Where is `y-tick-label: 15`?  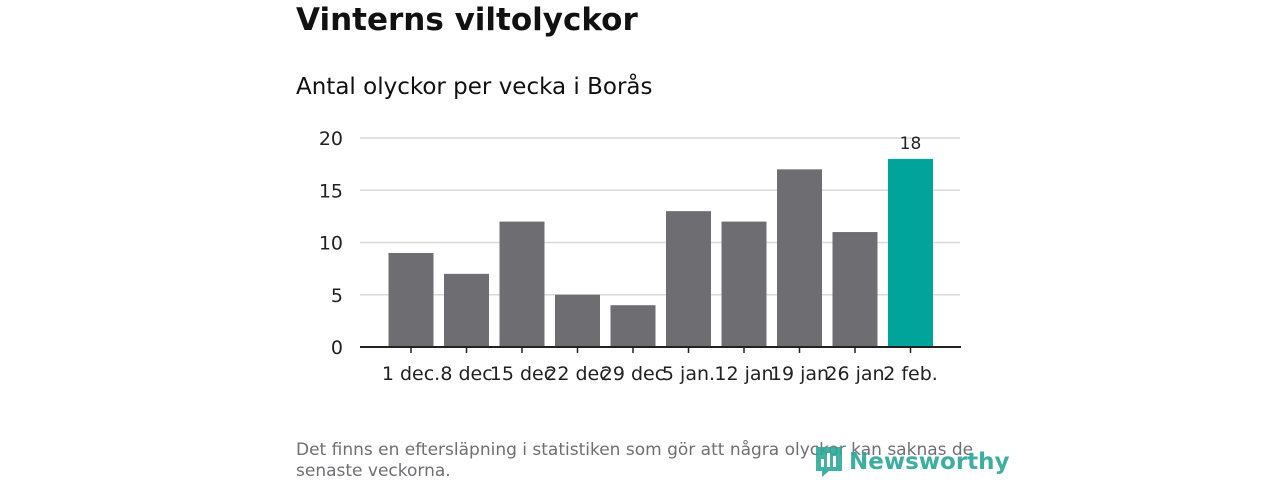
y-tick-label: 15 is located at coordinates (331, 191).